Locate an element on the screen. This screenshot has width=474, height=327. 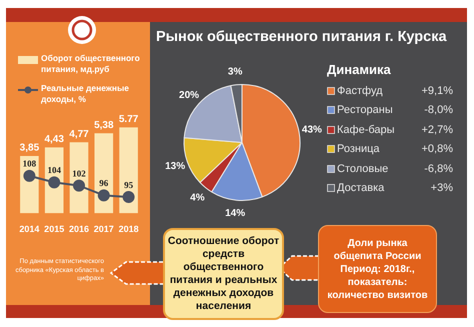
text: Соотношение оборот средств общественного питания и реальных денежных доходов населения is located at coordinates (223, 274).